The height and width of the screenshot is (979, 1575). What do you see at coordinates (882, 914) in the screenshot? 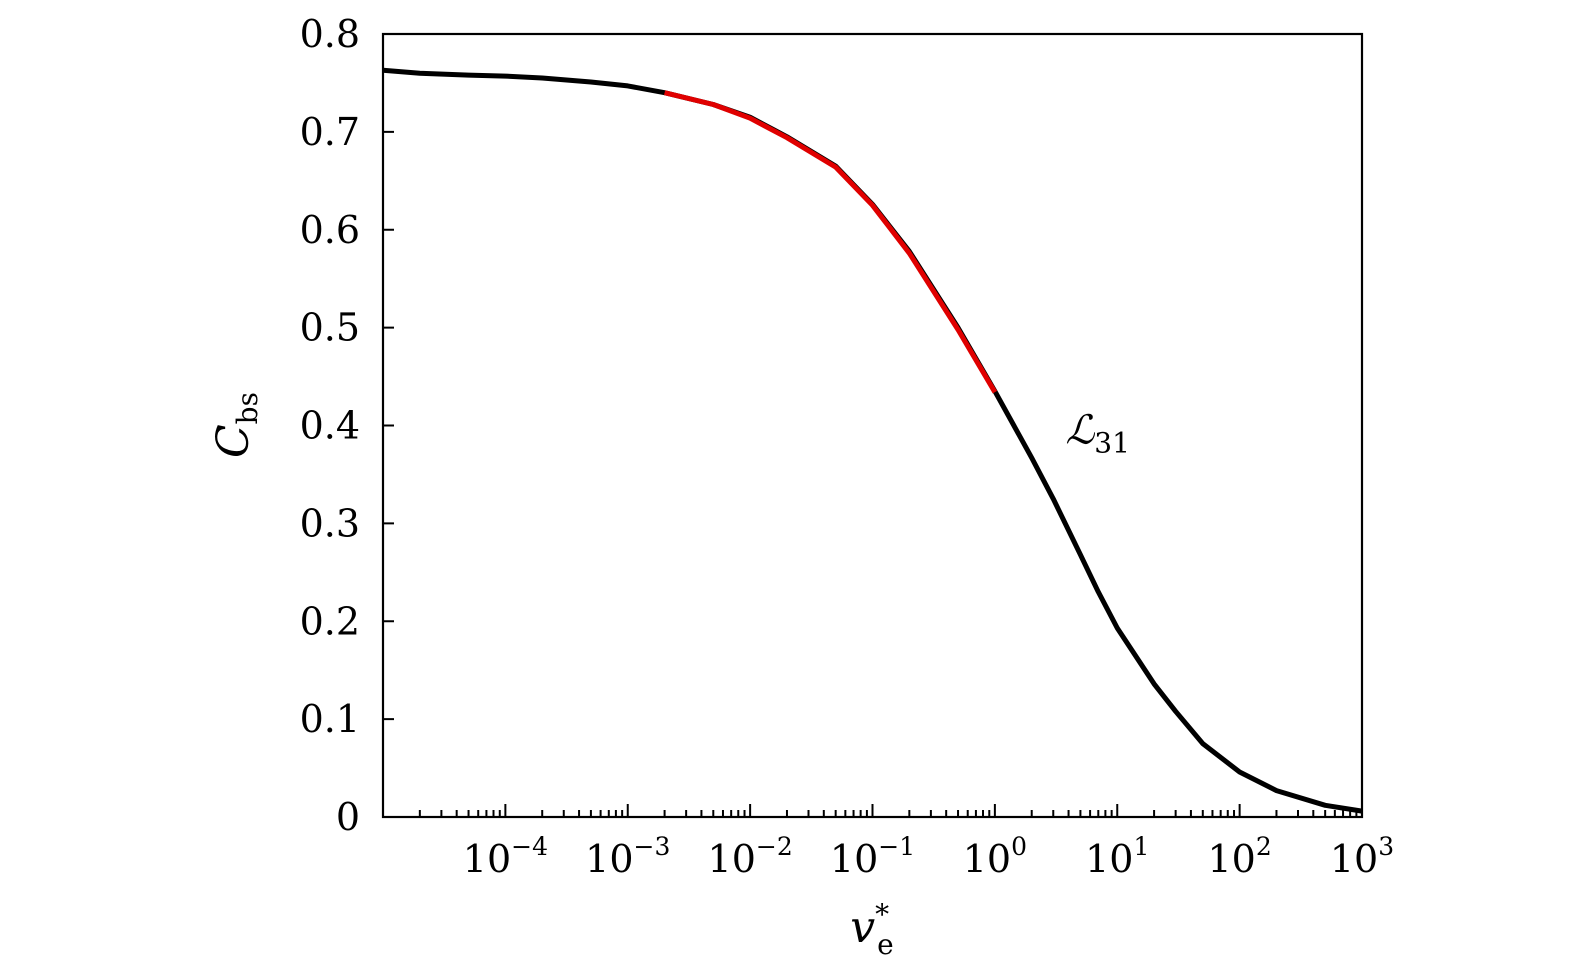
I see `x-axis-label-sup: *` at bounding box center [882, 914].